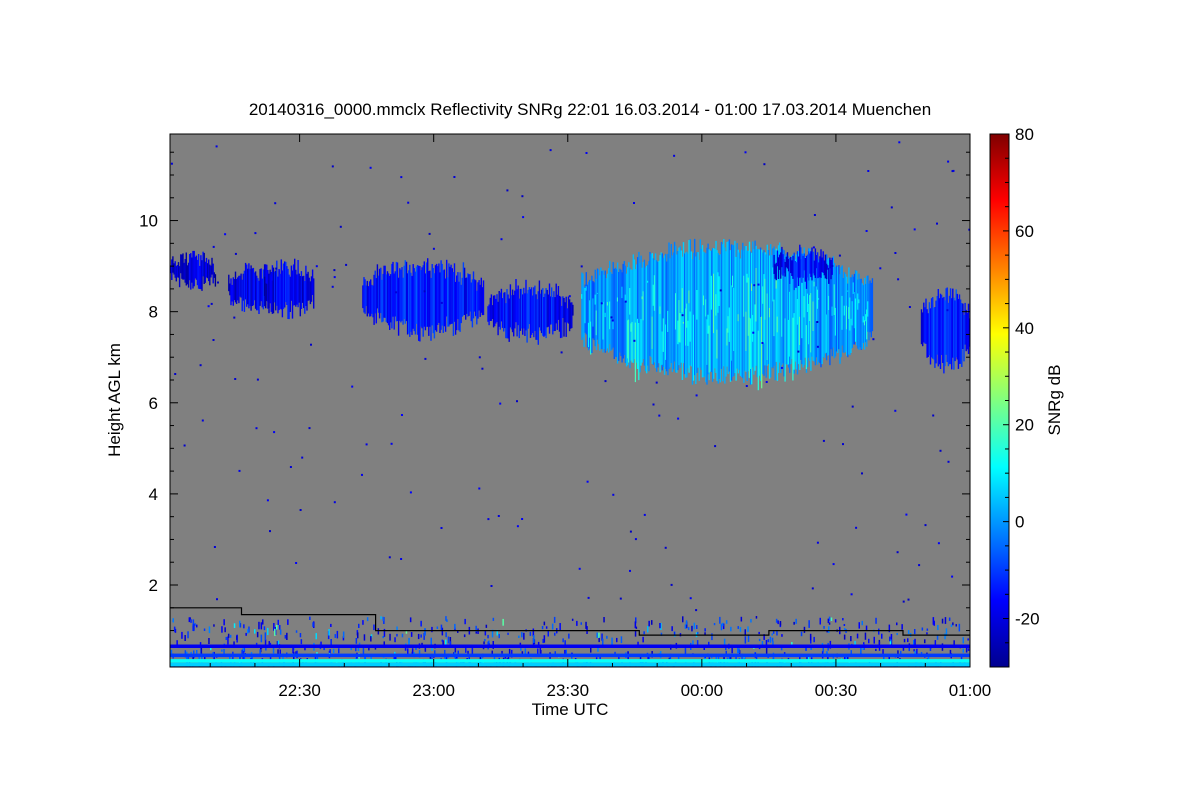 The height and width of the screenshot is (800, 1200). I want to click on x-tick-label: 22:30, so click(299, 690).